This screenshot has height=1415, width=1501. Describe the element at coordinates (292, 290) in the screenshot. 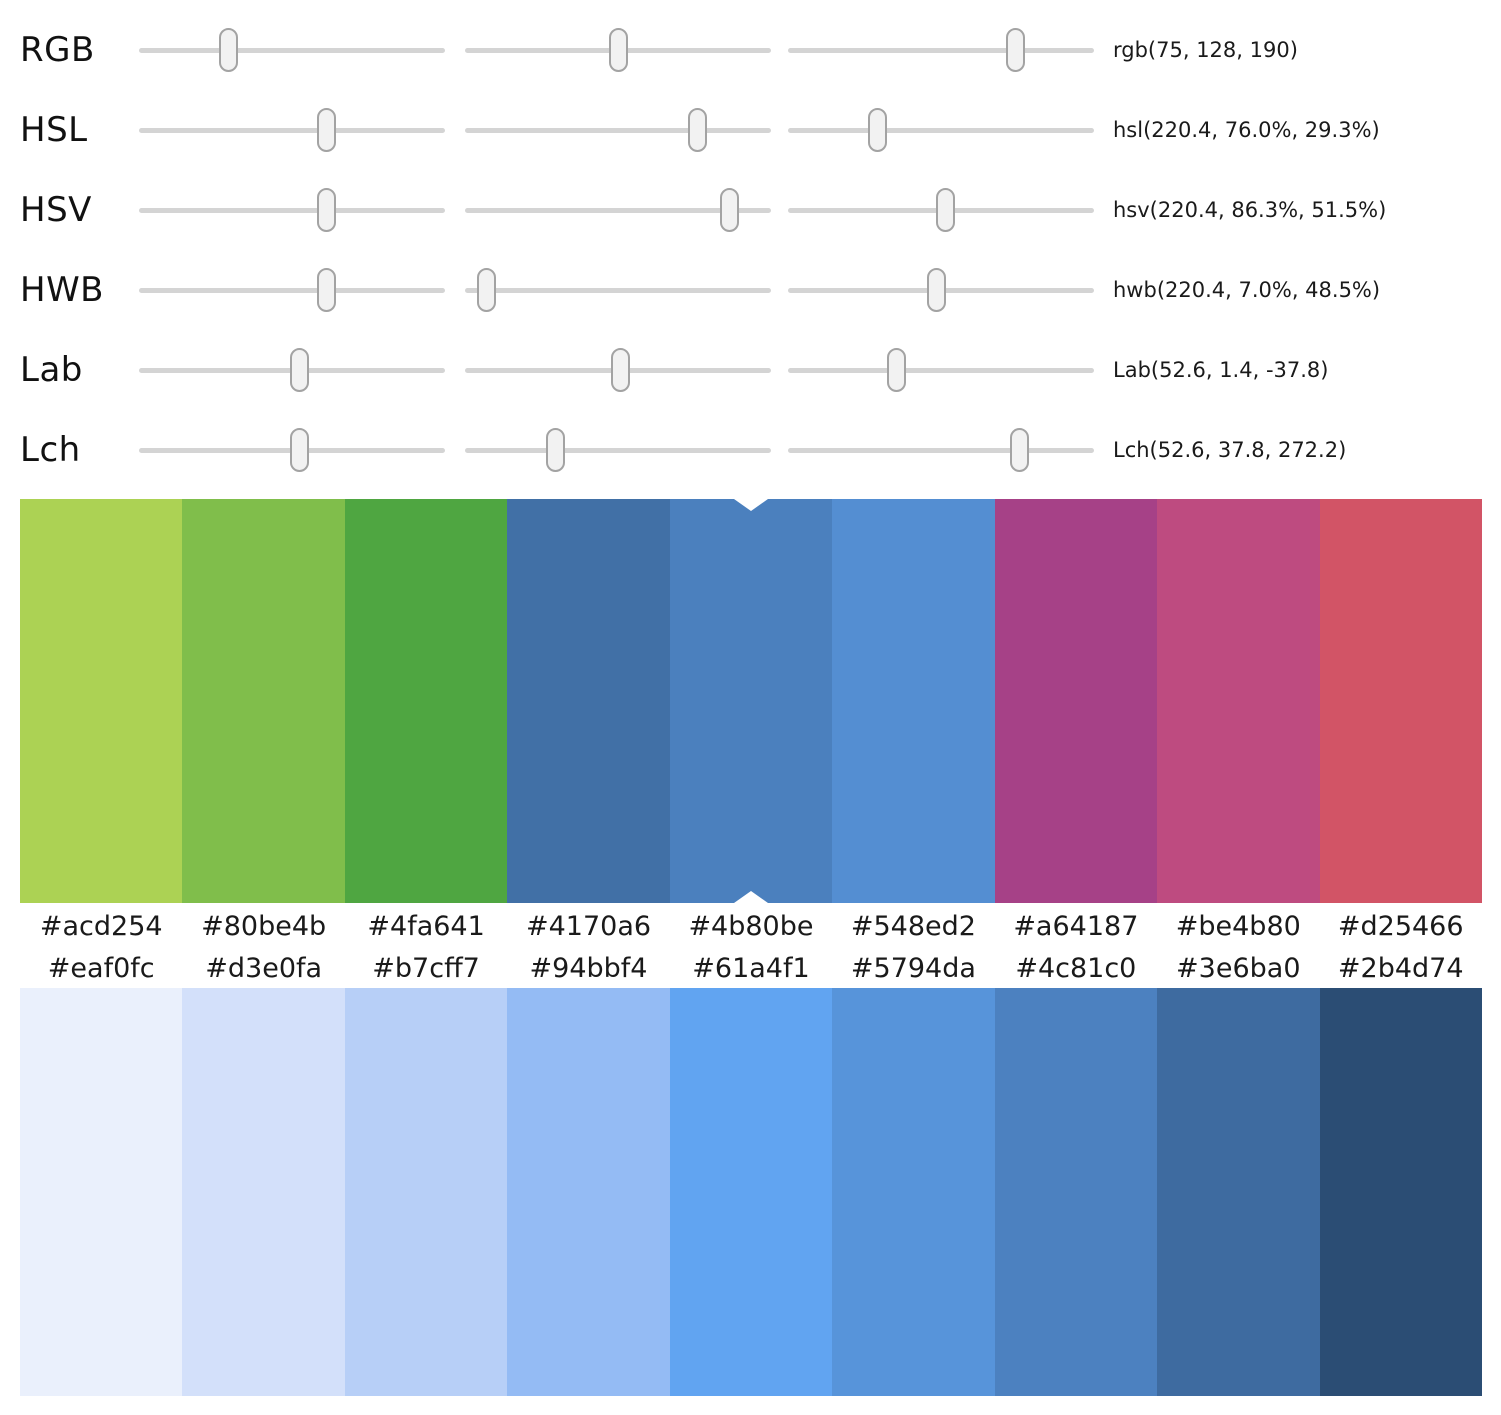

I see `hwb-hue-slider-track` at that location.